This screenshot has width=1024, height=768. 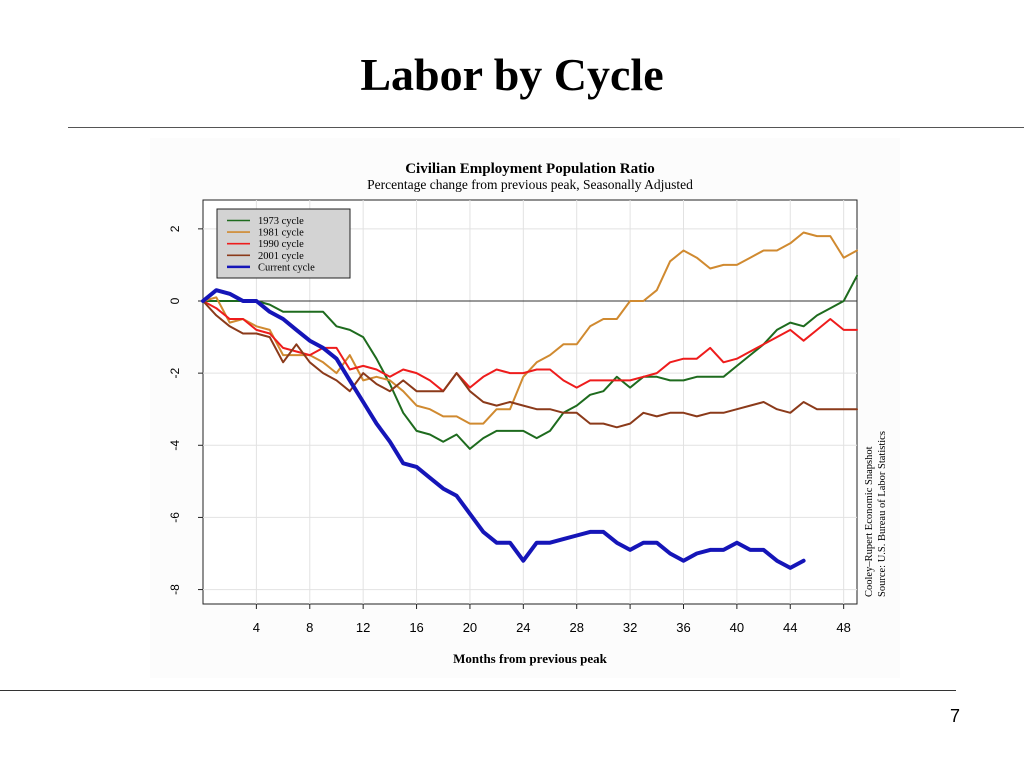 I want to click on x-axis-label: Months from previous peak, so click(x=530, y=658).